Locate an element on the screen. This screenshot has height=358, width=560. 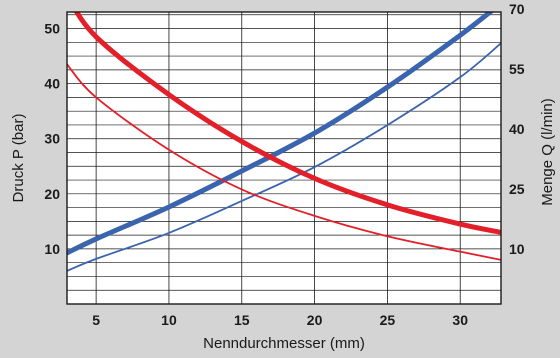
y-right-tick-label: 70 is located at coordinates (517, 9).